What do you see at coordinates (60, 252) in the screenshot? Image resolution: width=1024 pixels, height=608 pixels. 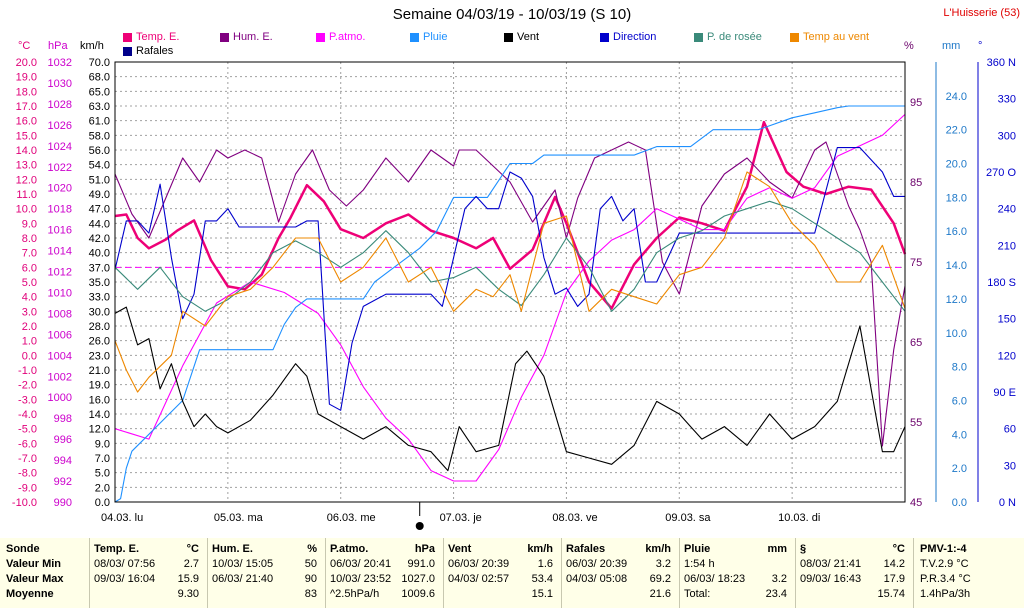 I see `pressure-tick-label: 1014` at bounding box center [60, 252].